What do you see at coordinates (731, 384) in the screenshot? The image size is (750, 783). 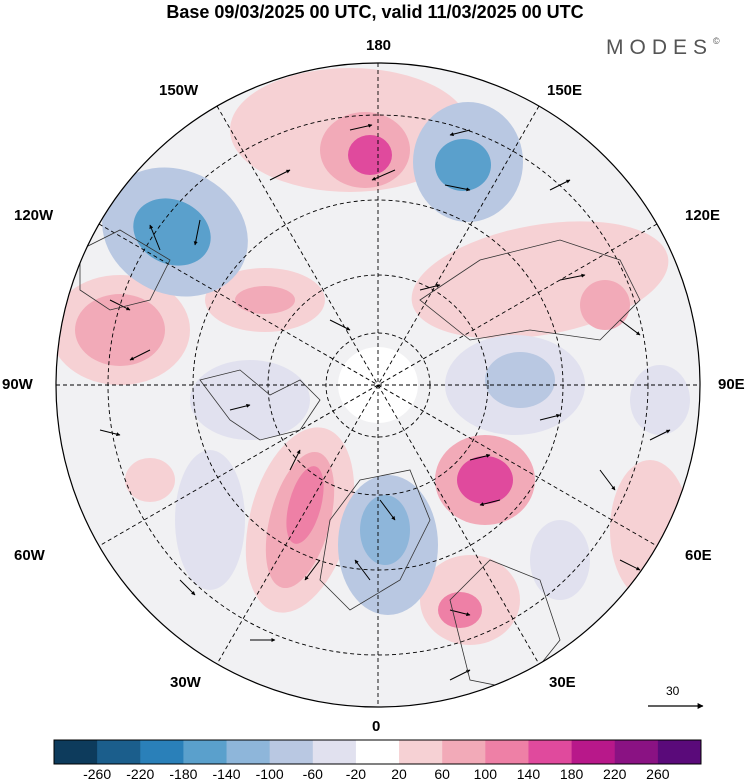 I see `lon-label-90e: 90E` at bounding box center [731, 384].